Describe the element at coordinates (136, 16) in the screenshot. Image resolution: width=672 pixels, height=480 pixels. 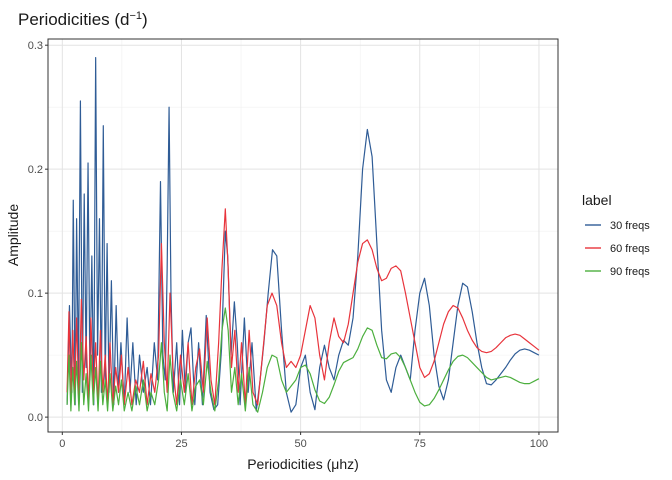
I see `chart-title-superscript: −1` at that location.